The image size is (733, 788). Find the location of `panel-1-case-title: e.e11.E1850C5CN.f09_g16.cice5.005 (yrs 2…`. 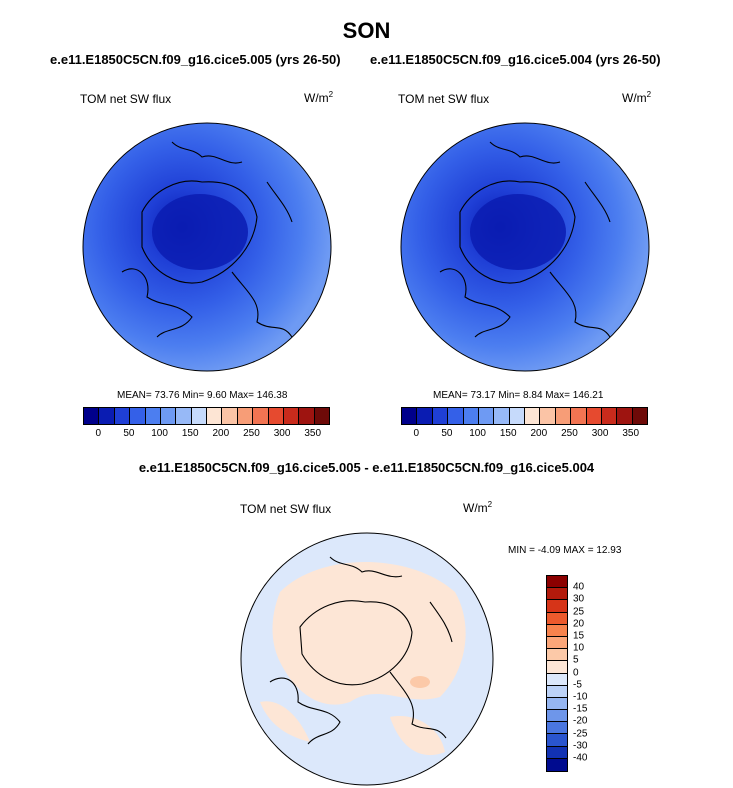

panel-1-case-title: e.e11.E1850C5CN.f09_g16.cice5.005 (yrs 2… is located at coordinates (195, 59).